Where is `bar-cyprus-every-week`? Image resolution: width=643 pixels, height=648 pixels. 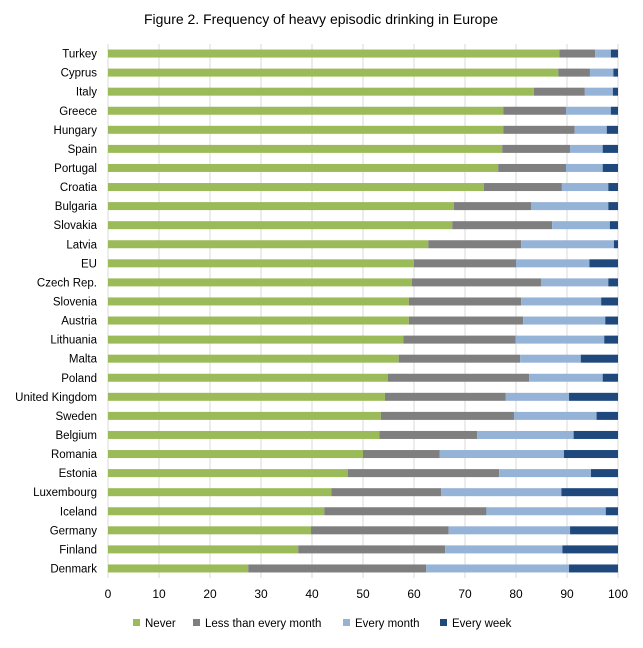 bar-cyprus-every-week is located at coordinates (615, 72).